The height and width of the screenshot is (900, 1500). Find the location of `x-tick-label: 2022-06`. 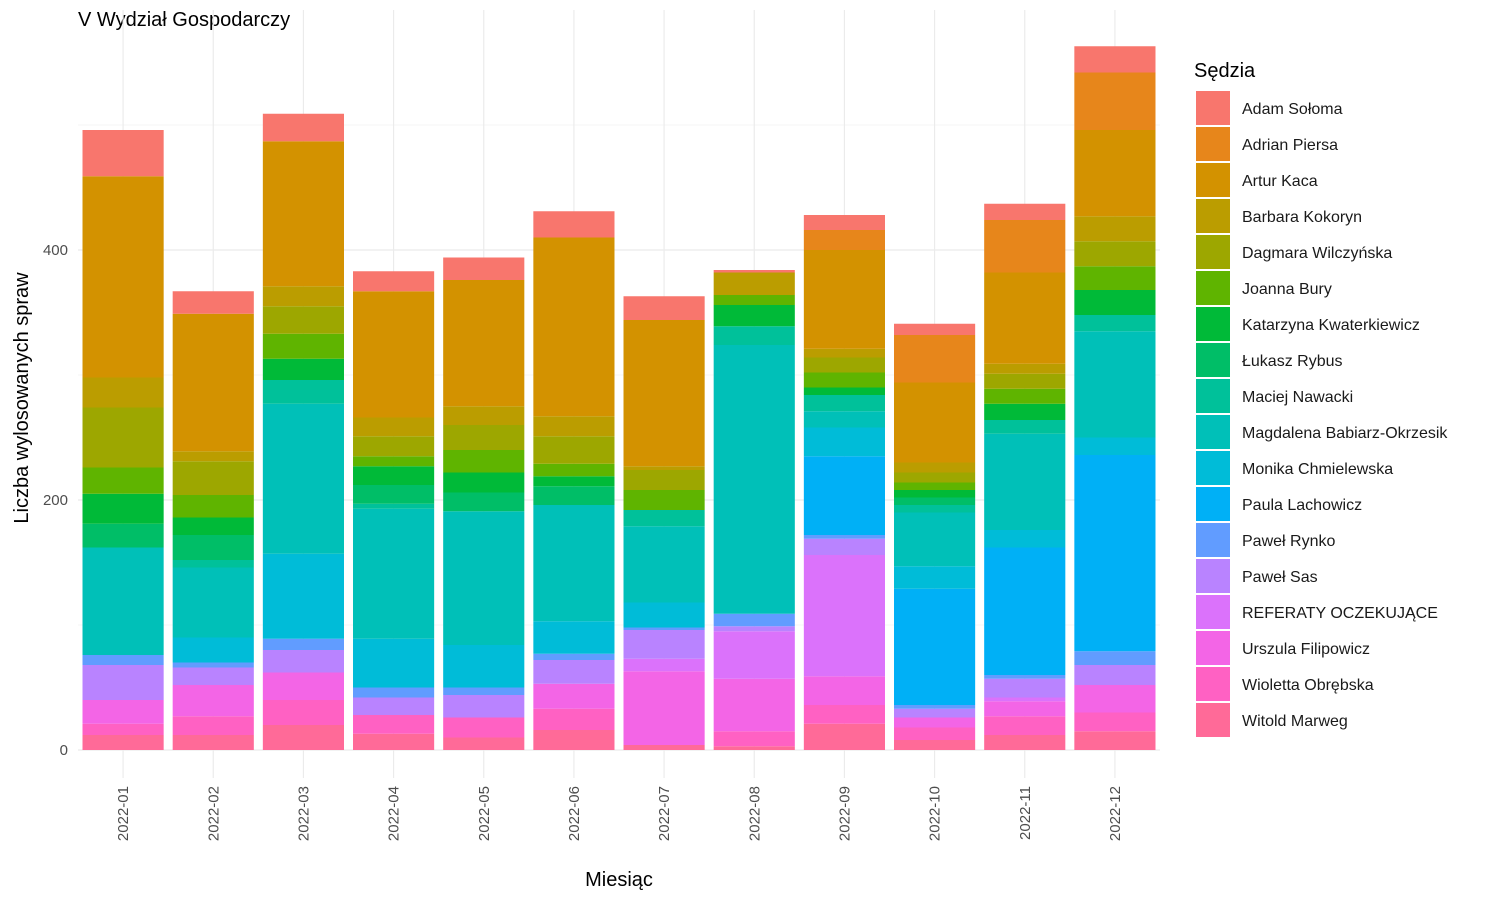

x-tick-label: 2022-06 is located at coordinates (574, 813).